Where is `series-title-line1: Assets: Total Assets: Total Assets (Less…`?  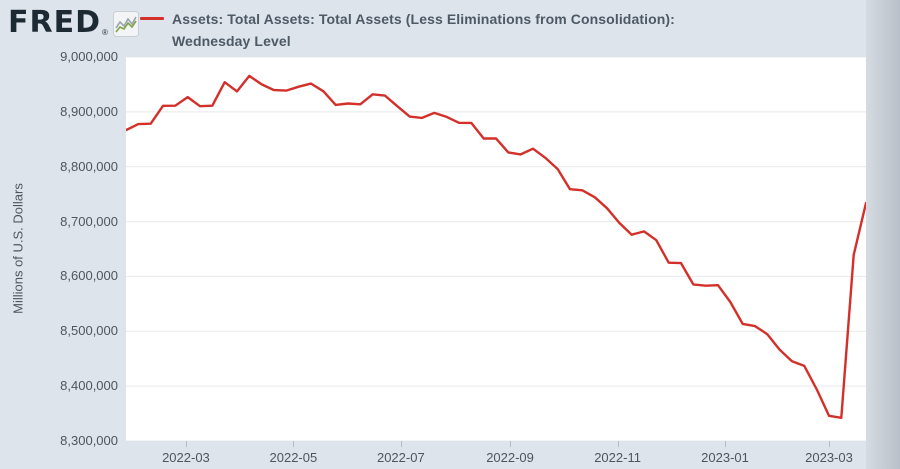 series-title-line1: Assets: Total Assets: Total Assets (Less… is located at coordinates (423, 19).